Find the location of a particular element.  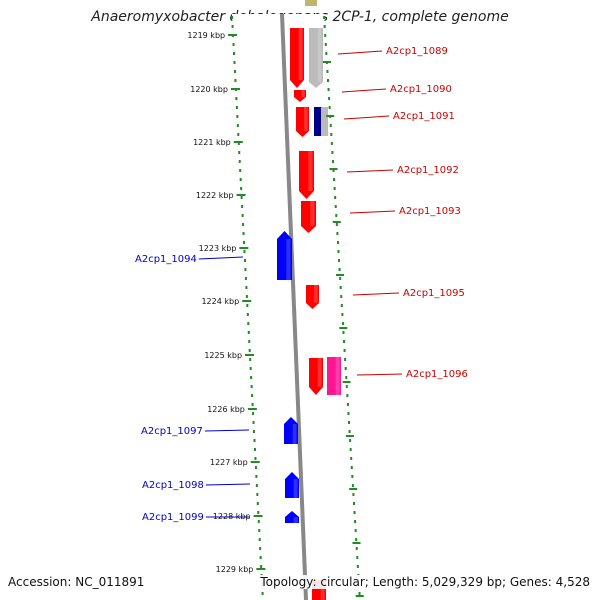

kbp-tick-label: 1226 kbp is located at coordinates (226, 409).